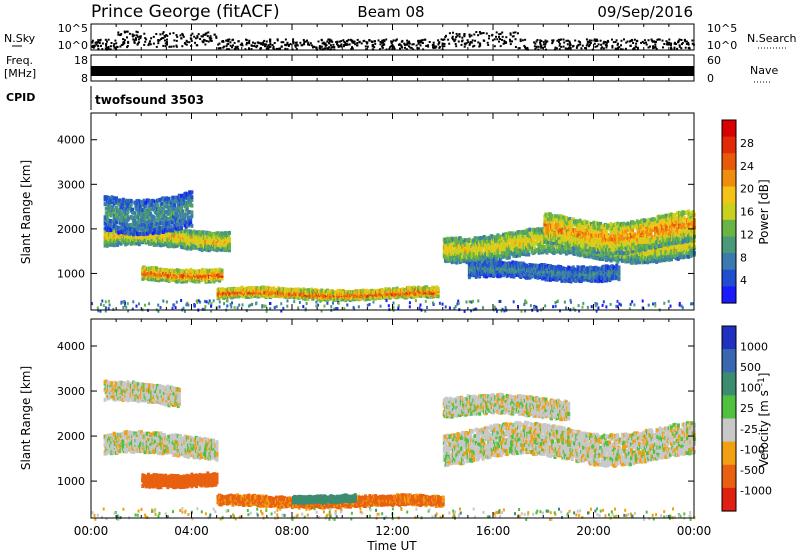  Describe the element at coordinates (73, 45) in the screenshot. I see `nsky-tick-bottom: 10^0` at that location.